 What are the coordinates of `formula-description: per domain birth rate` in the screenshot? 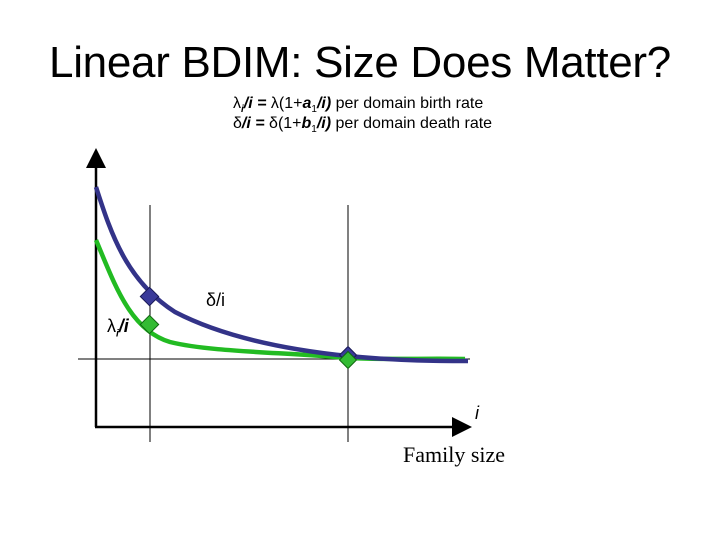 It's located at (407, 103).